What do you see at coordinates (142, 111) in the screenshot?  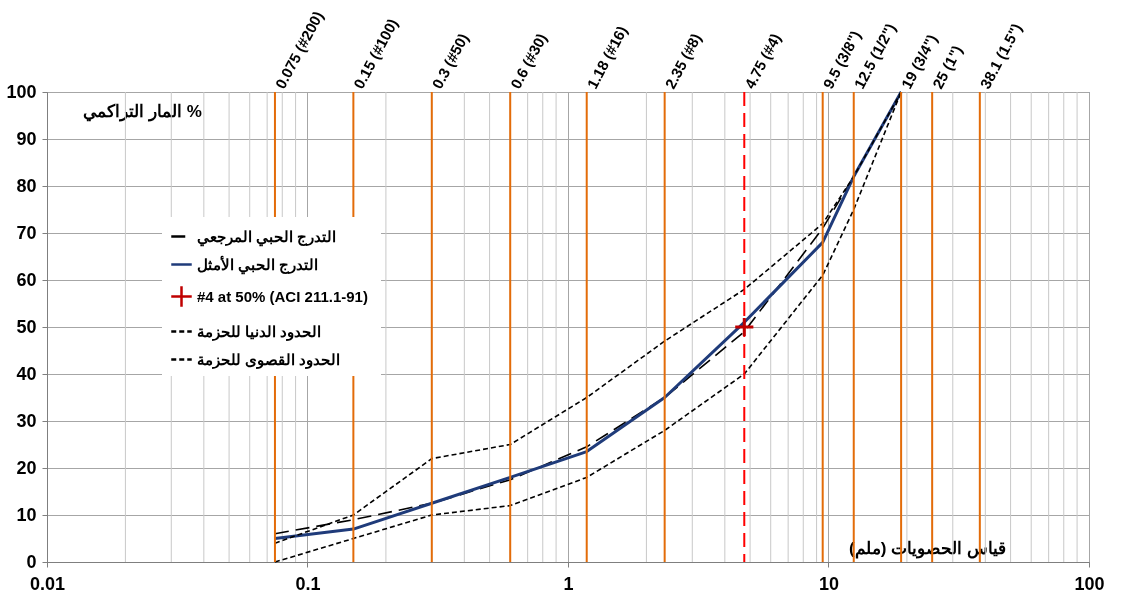 I see `y-axis-title: المار التراكمي %` at bounding box center [142, 111].